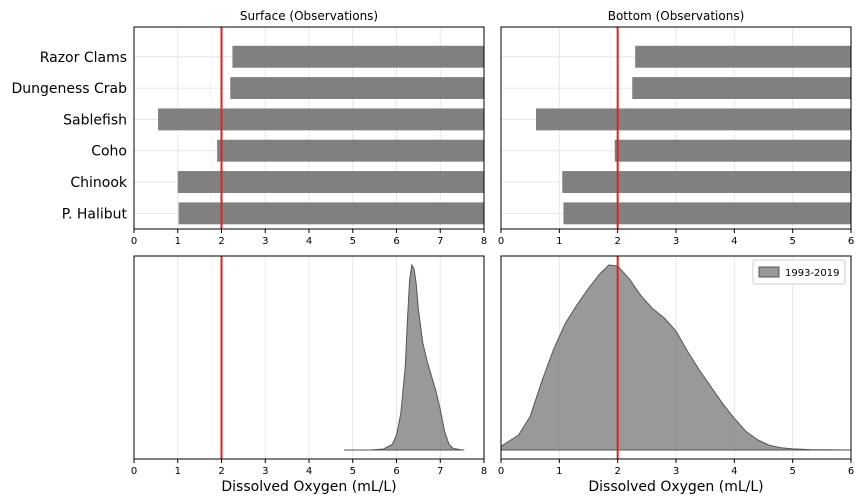 The width and height of the screenshot is (864, 504). Describe the element at coordinates (95, 120) in the screenshot. I see `category-label: Sablefish` at that location.